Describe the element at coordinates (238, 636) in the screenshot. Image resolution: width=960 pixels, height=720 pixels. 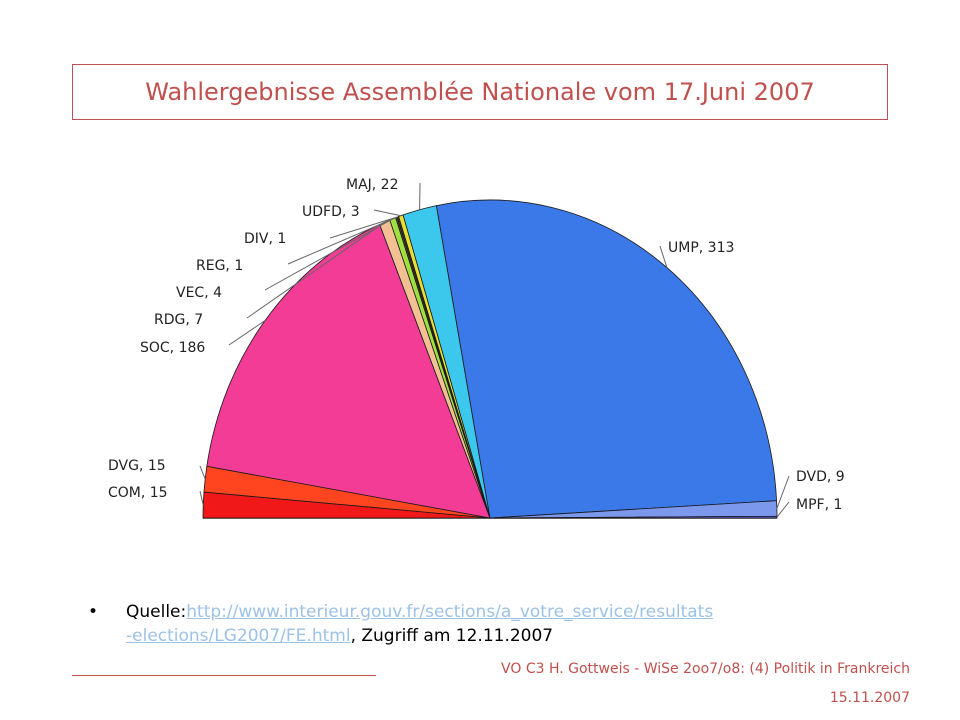
I see `source-url-line2: -elections/LG2007/FE.html` at that location.